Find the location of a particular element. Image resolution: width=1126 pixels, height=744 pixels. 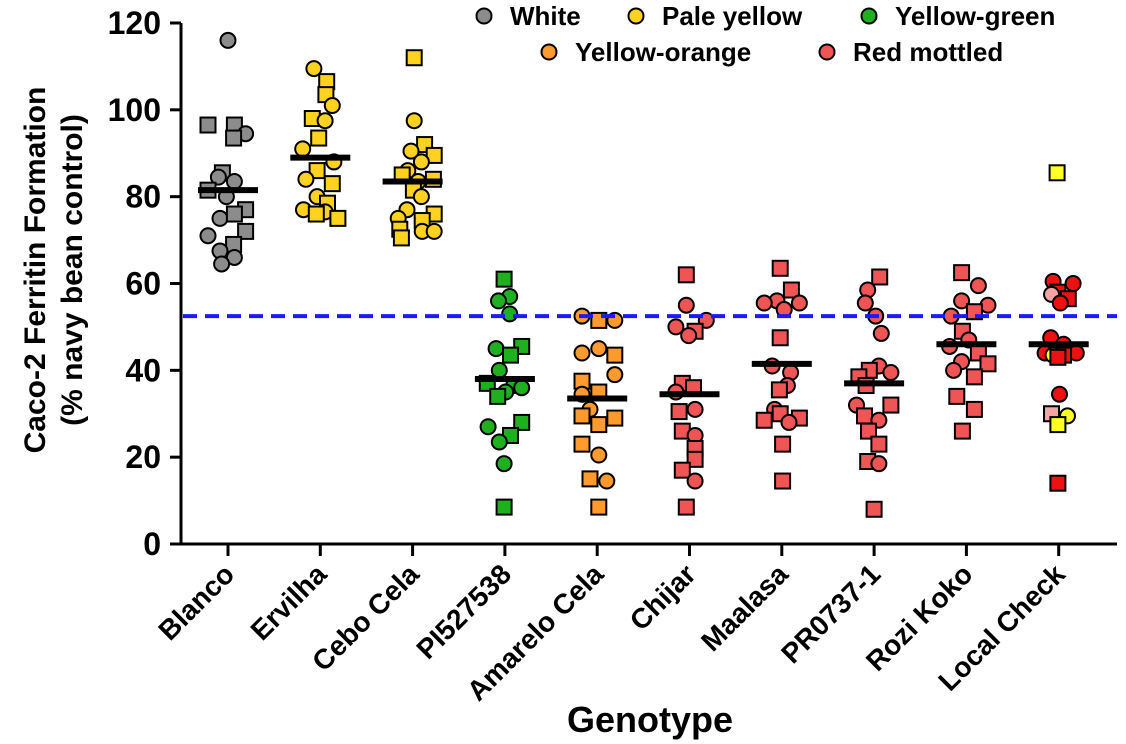

legend-label: White is located at coordinates (545, 16).